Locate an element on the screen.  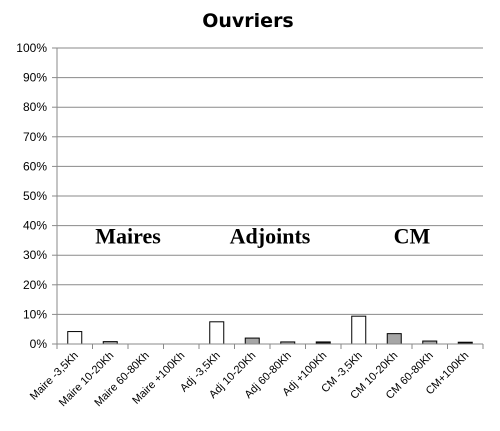
y-tick-label: 30% is located at coordinates (35, 255).